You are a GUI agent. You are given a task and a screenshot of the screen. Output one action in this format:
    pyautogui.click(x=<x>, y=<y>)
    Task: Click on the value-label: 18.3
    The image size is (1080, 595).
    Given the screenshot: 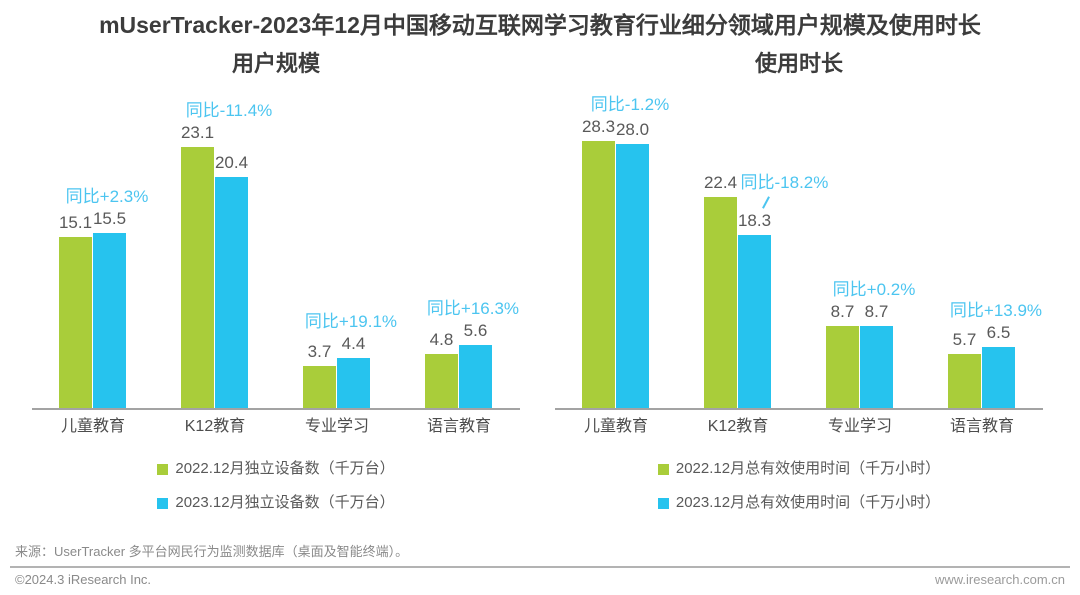 What is the action you would take?
    pyautogui.click(x=754, y=220)
    